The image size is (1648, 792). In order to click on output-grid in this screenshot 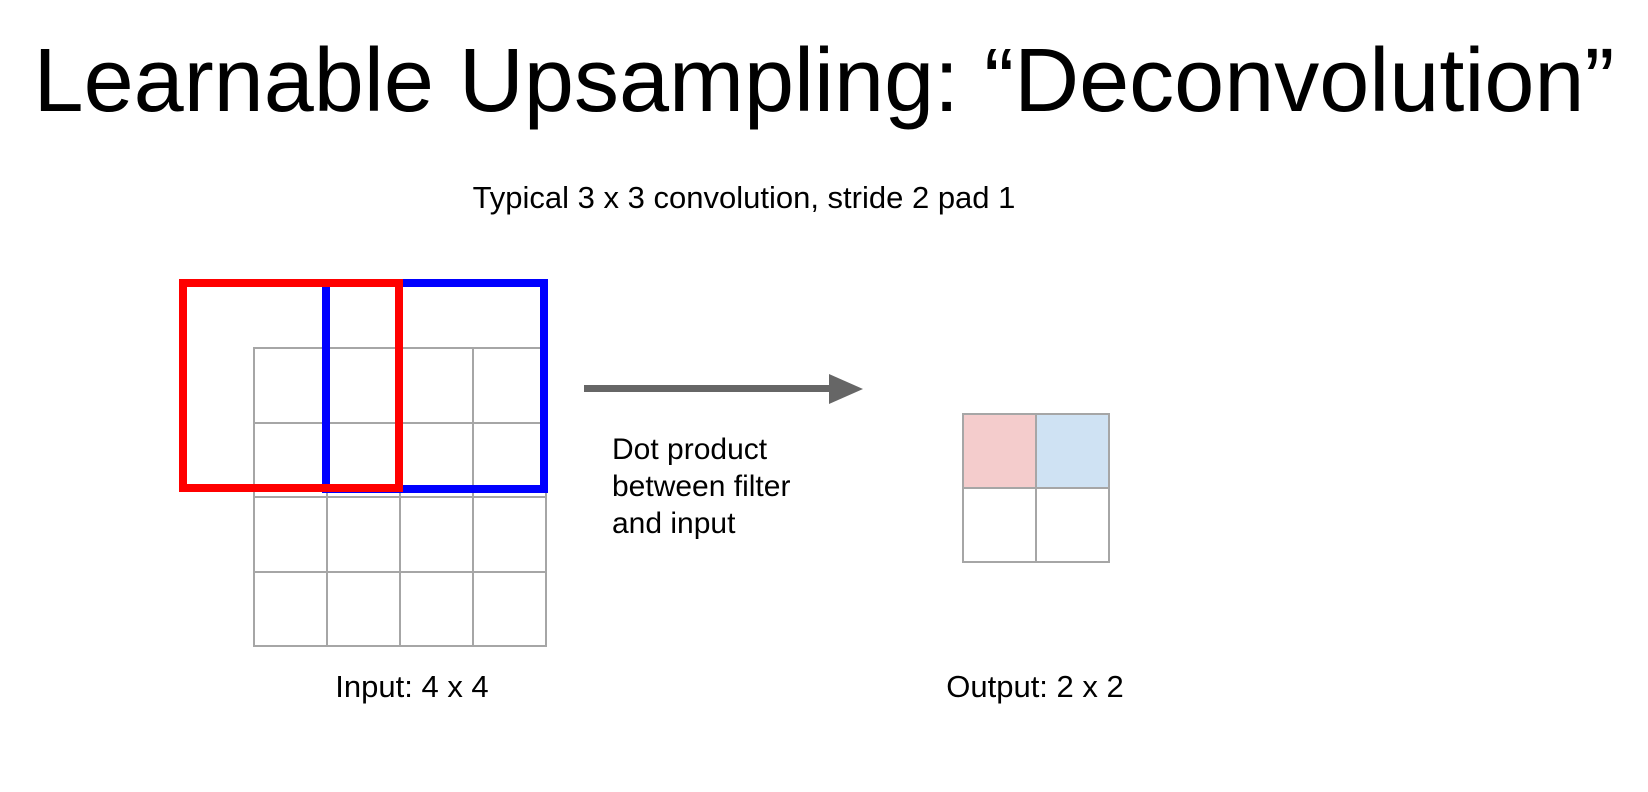, I will do `click(1036, 488)`.